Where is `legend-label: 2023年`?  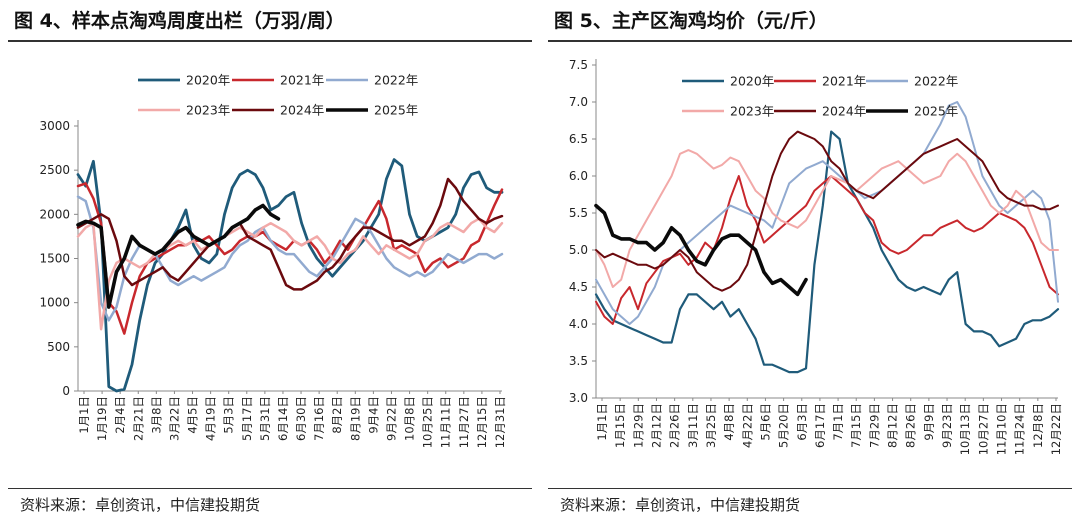
legend-label: 2023年 is located at coordinates (208, 110).